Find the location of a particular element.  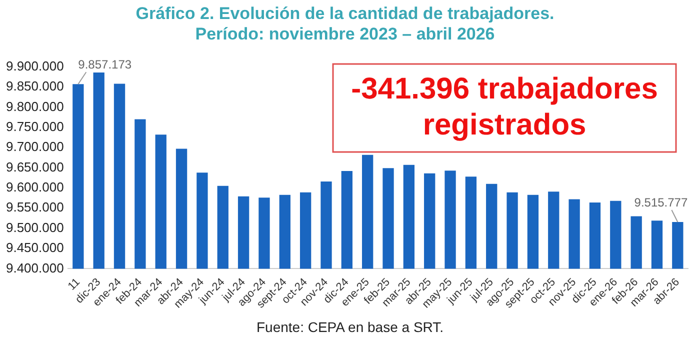

source-note: Fuente: CEPA en base a SRT. is located at coordinates (350, 326).